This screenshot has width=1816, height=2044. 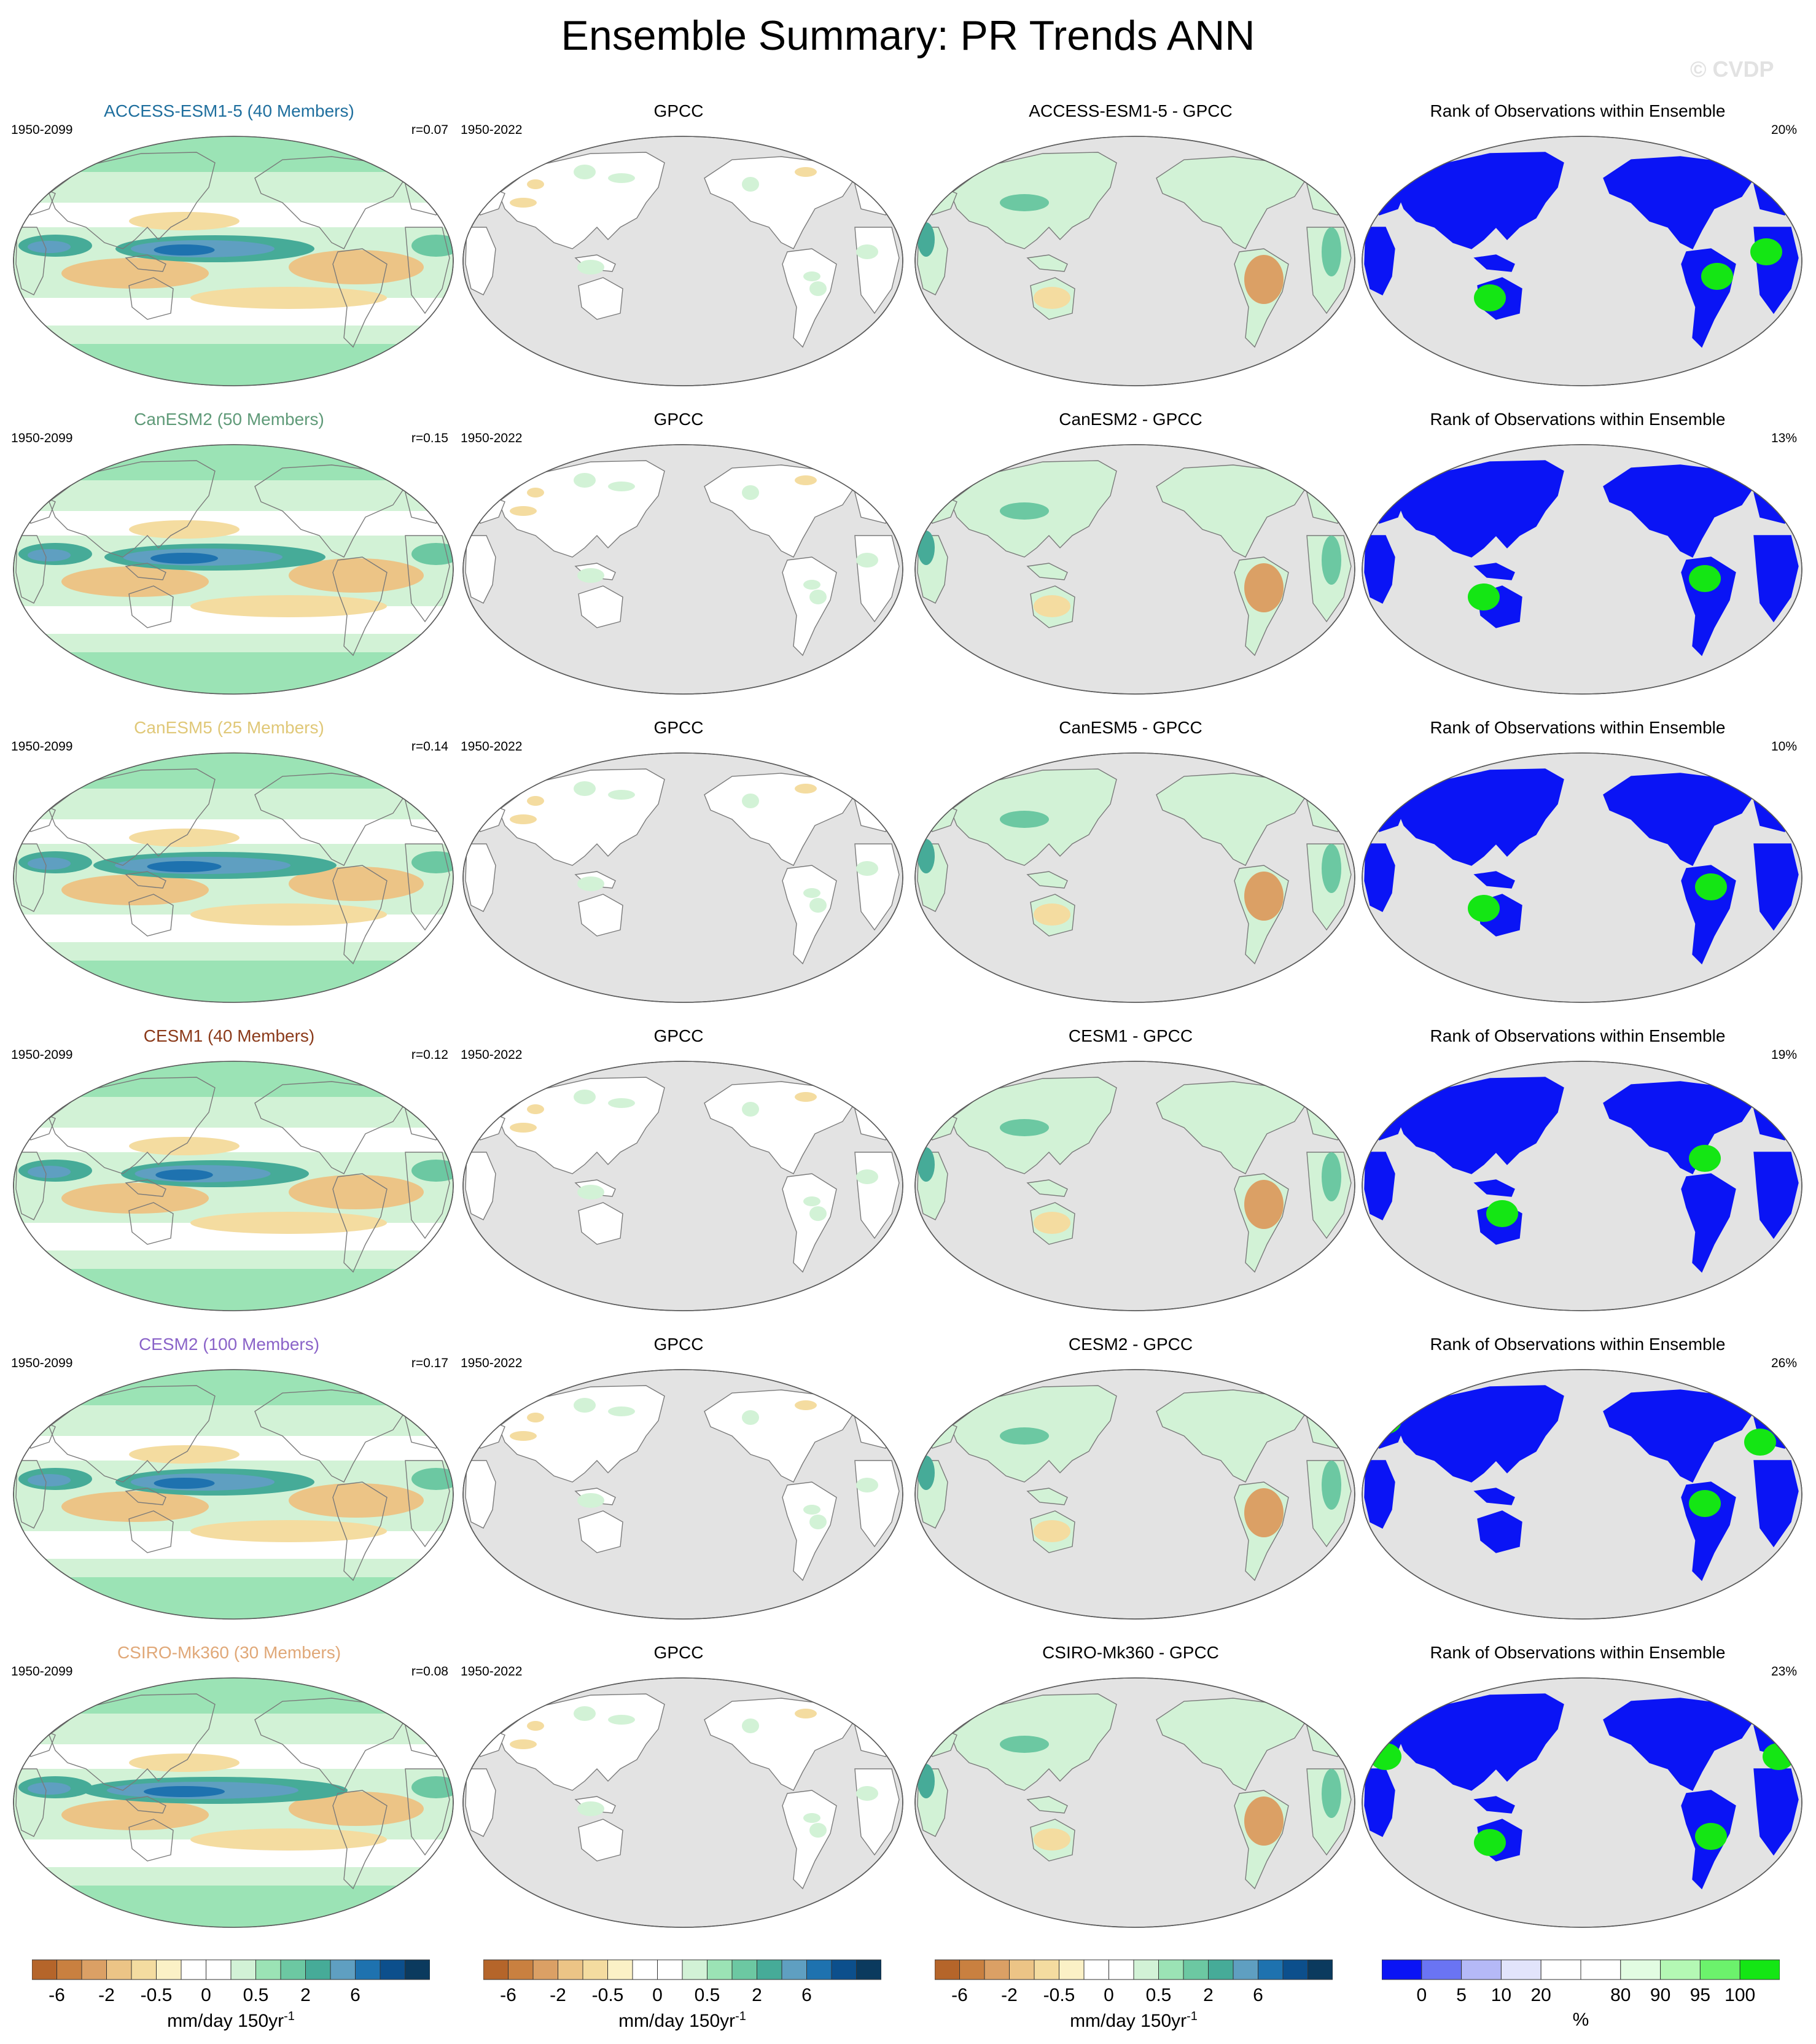 I want to click on colorbar-tick-label: 100, so click(x=1740, y=1995).